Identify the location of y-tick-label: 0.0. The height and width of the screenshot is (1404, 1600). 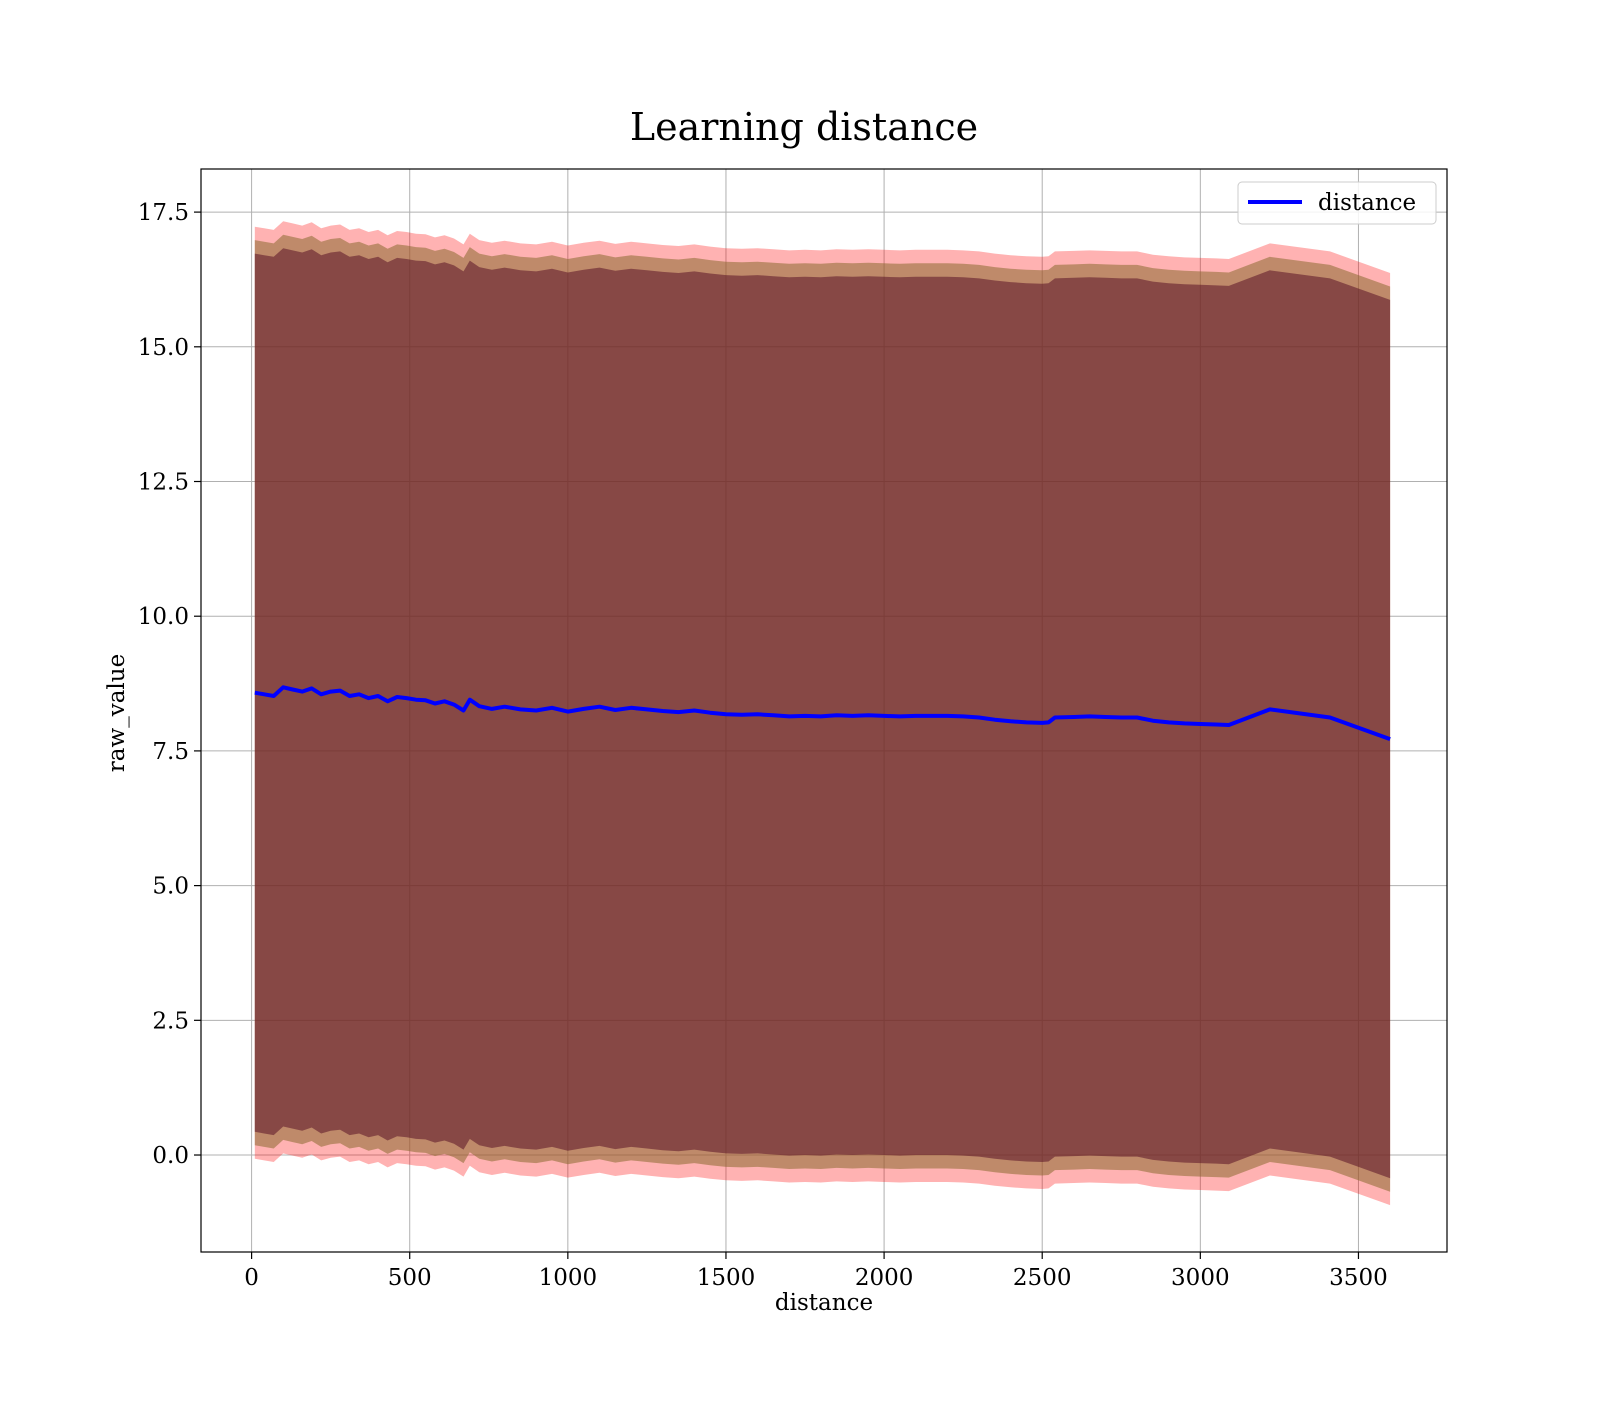
(170, 1156).